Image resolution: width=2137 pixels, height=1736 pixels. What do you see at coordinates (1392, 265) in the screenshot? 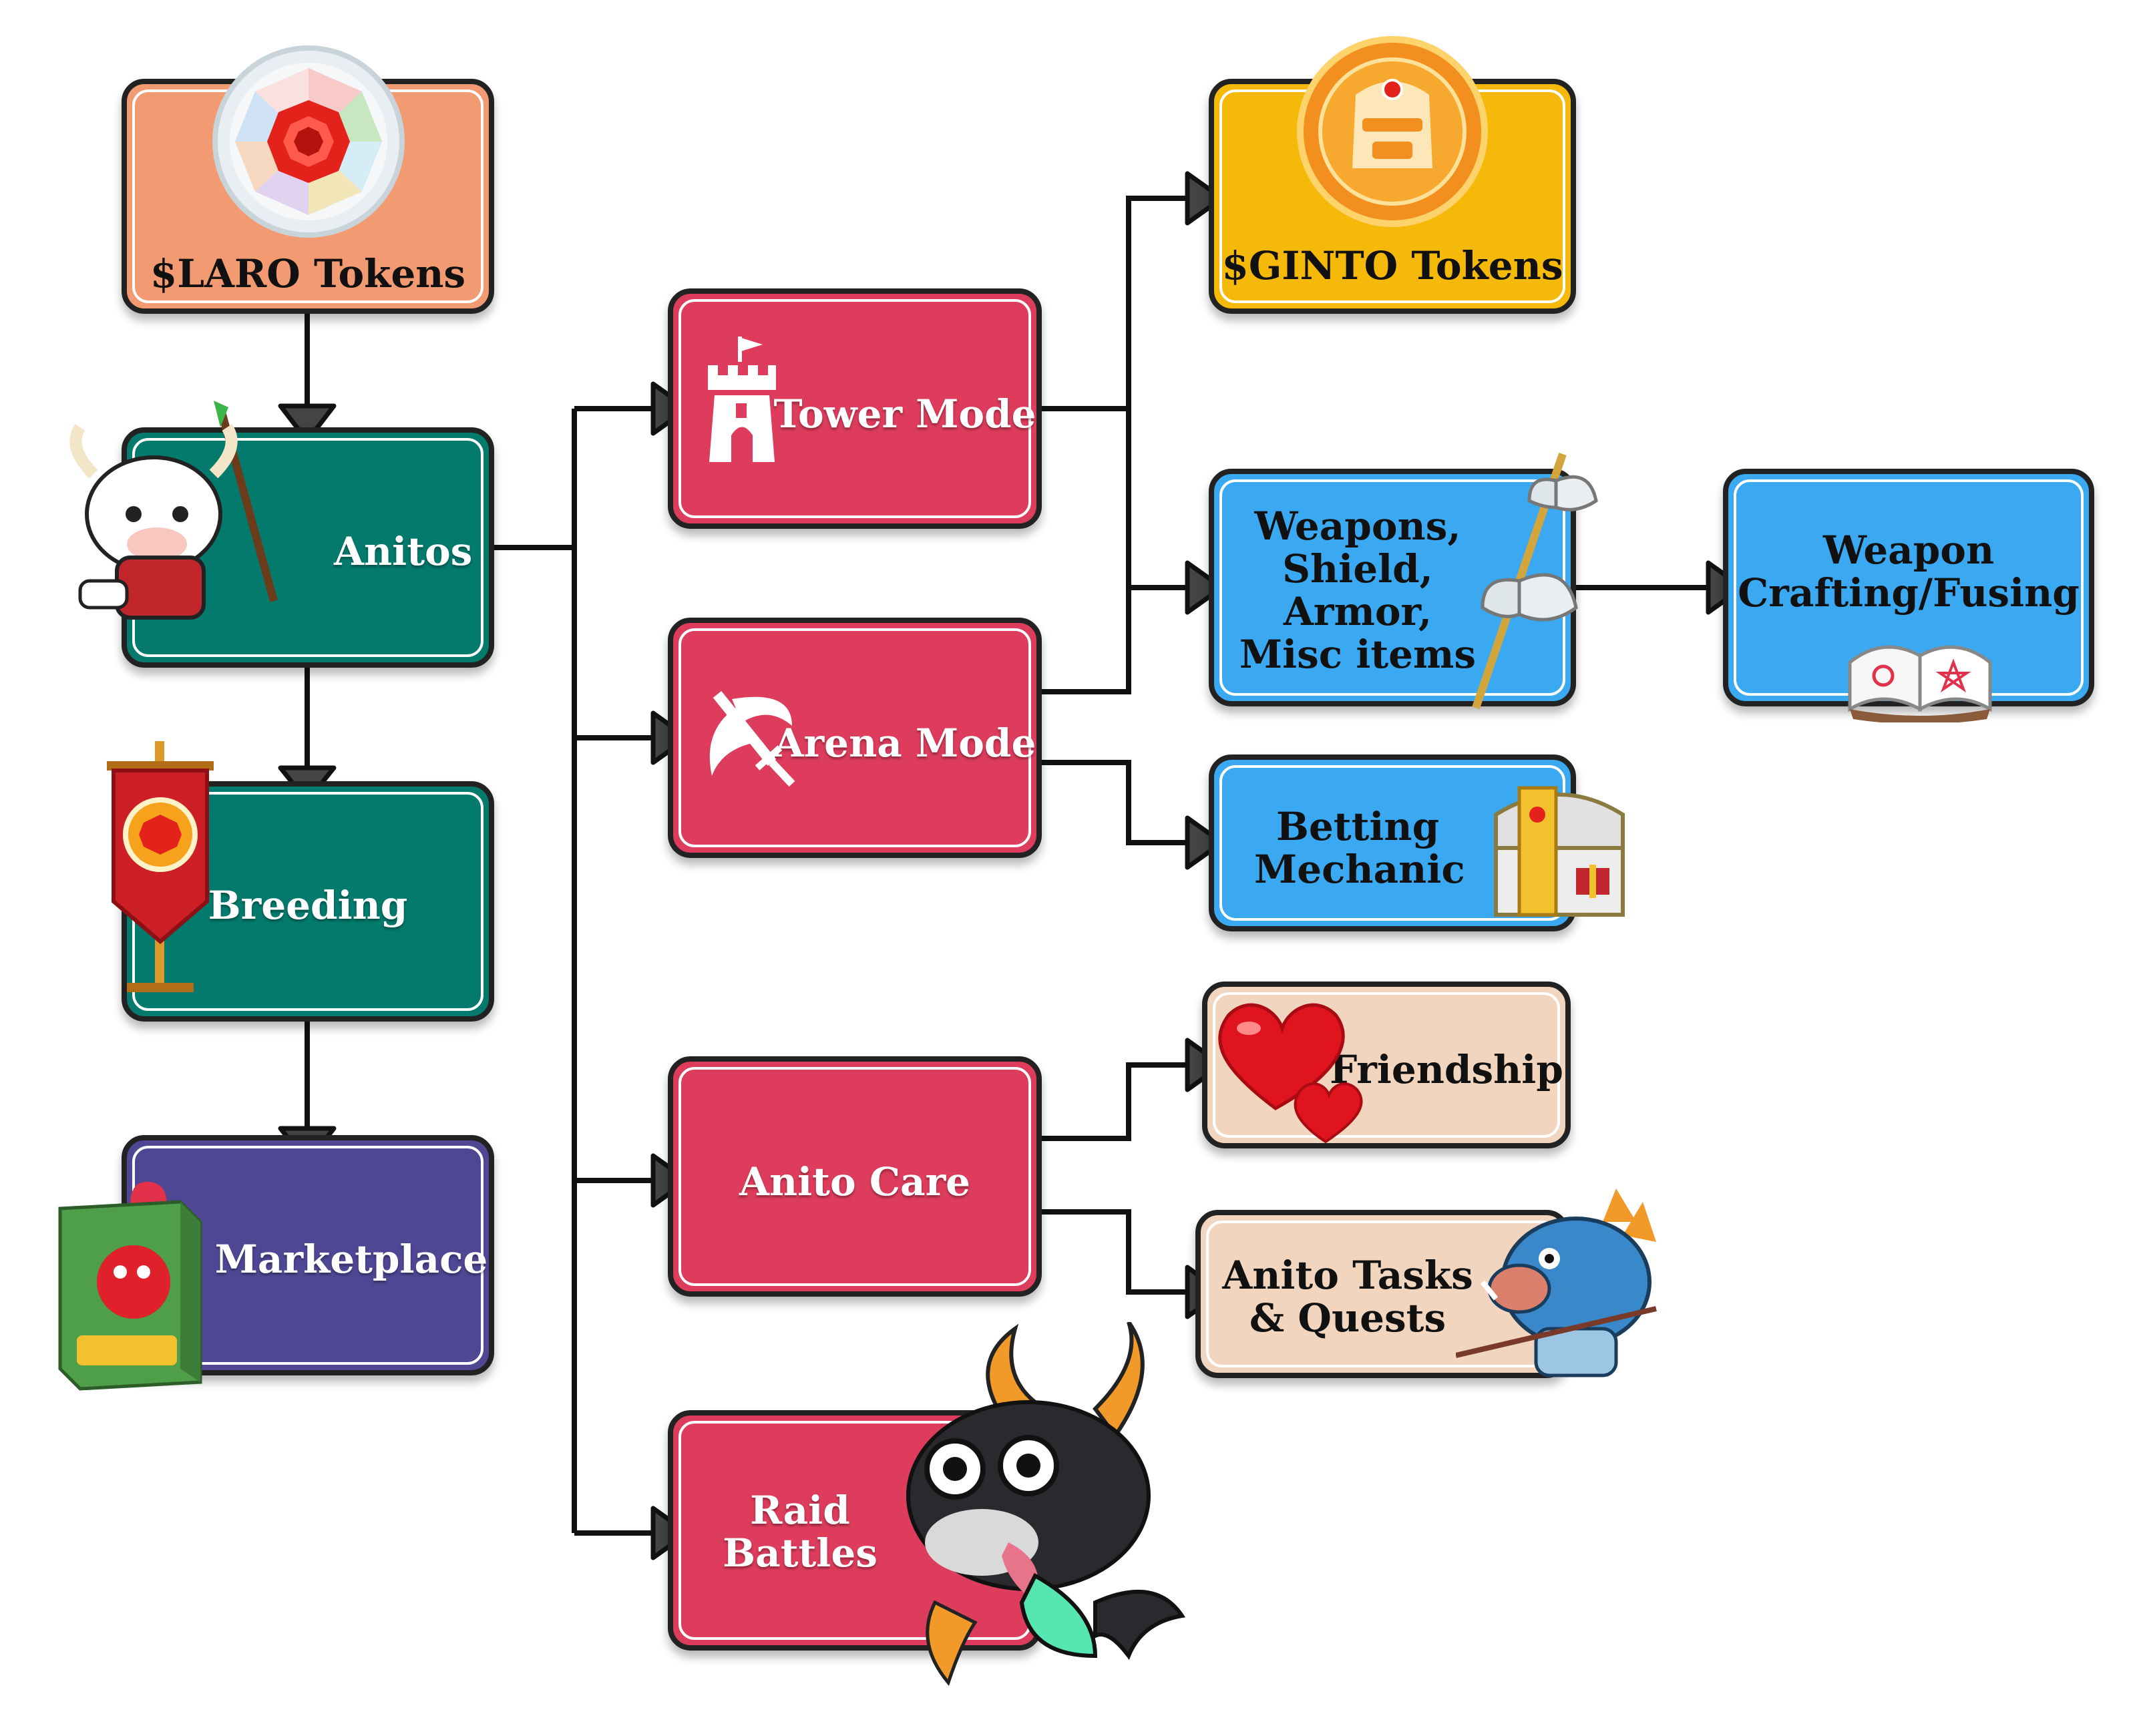
I see `ginto-tokens-label: $GINTO Tokens` at bounding box center [1392, 265].